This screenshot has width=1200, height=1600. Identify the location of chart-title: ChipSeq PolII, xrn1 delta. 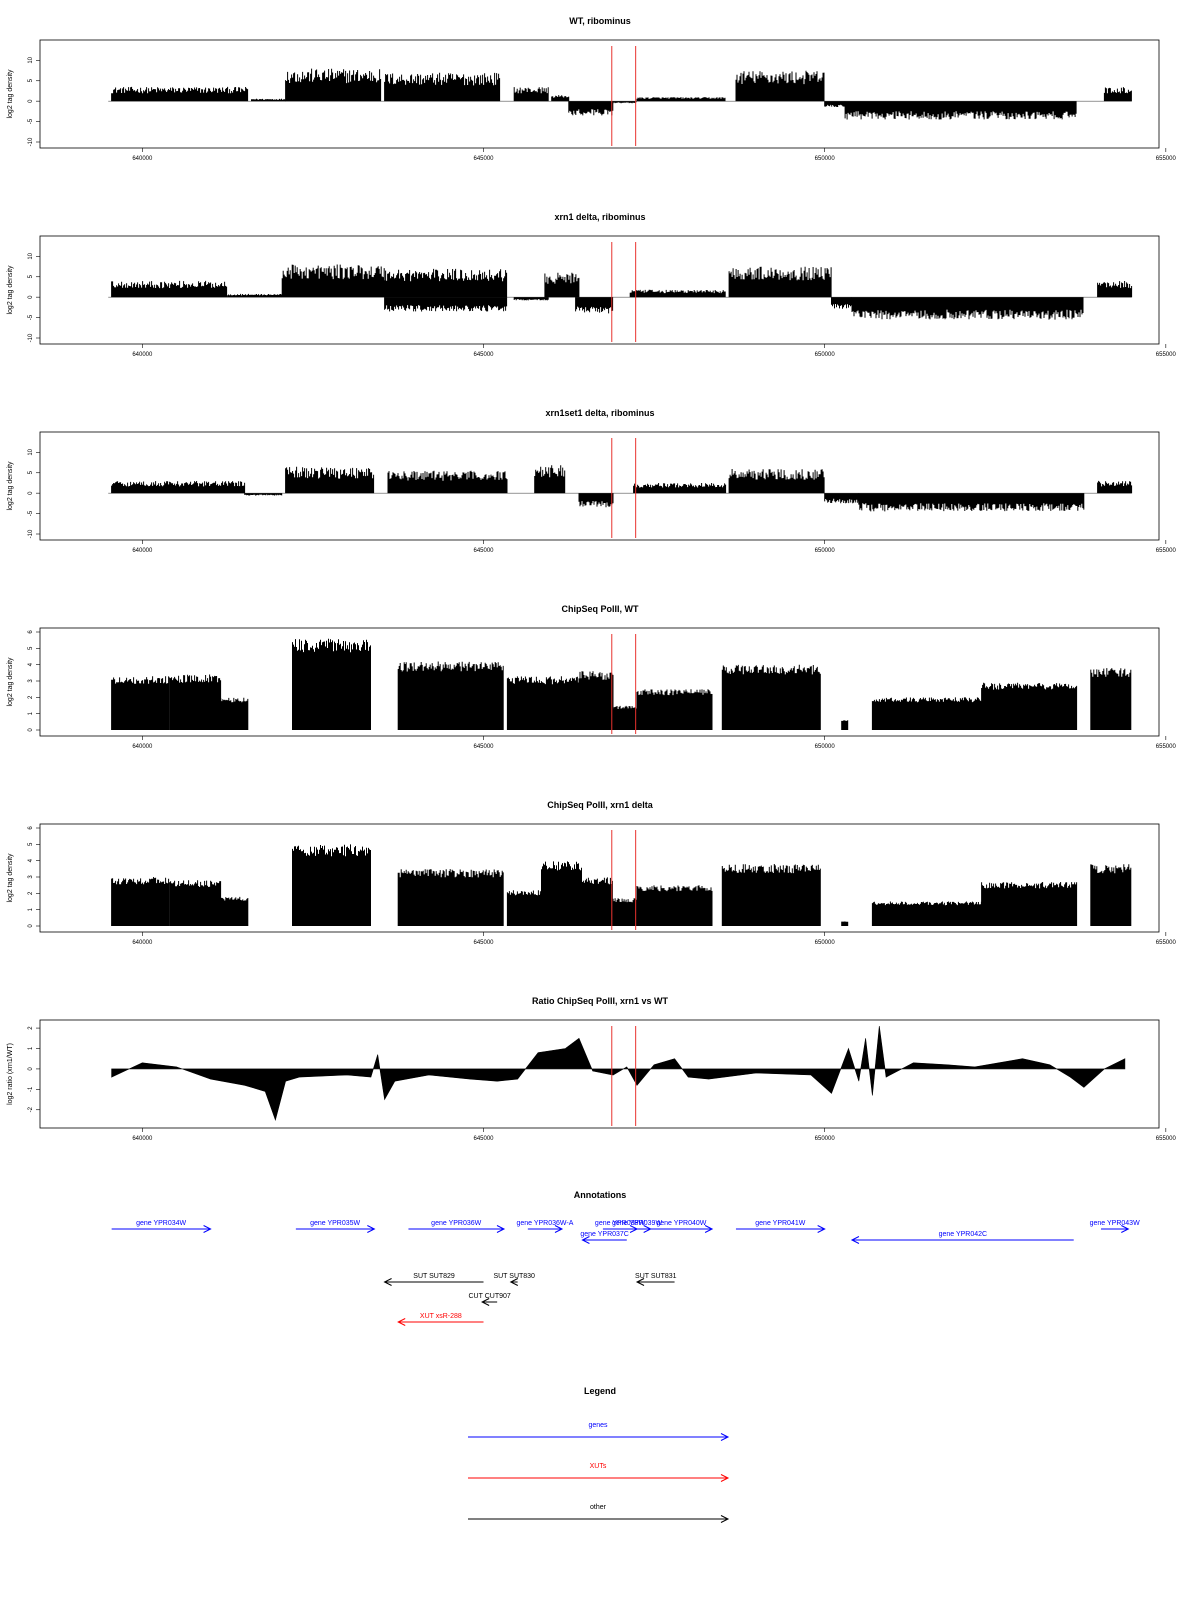
(600, 805).